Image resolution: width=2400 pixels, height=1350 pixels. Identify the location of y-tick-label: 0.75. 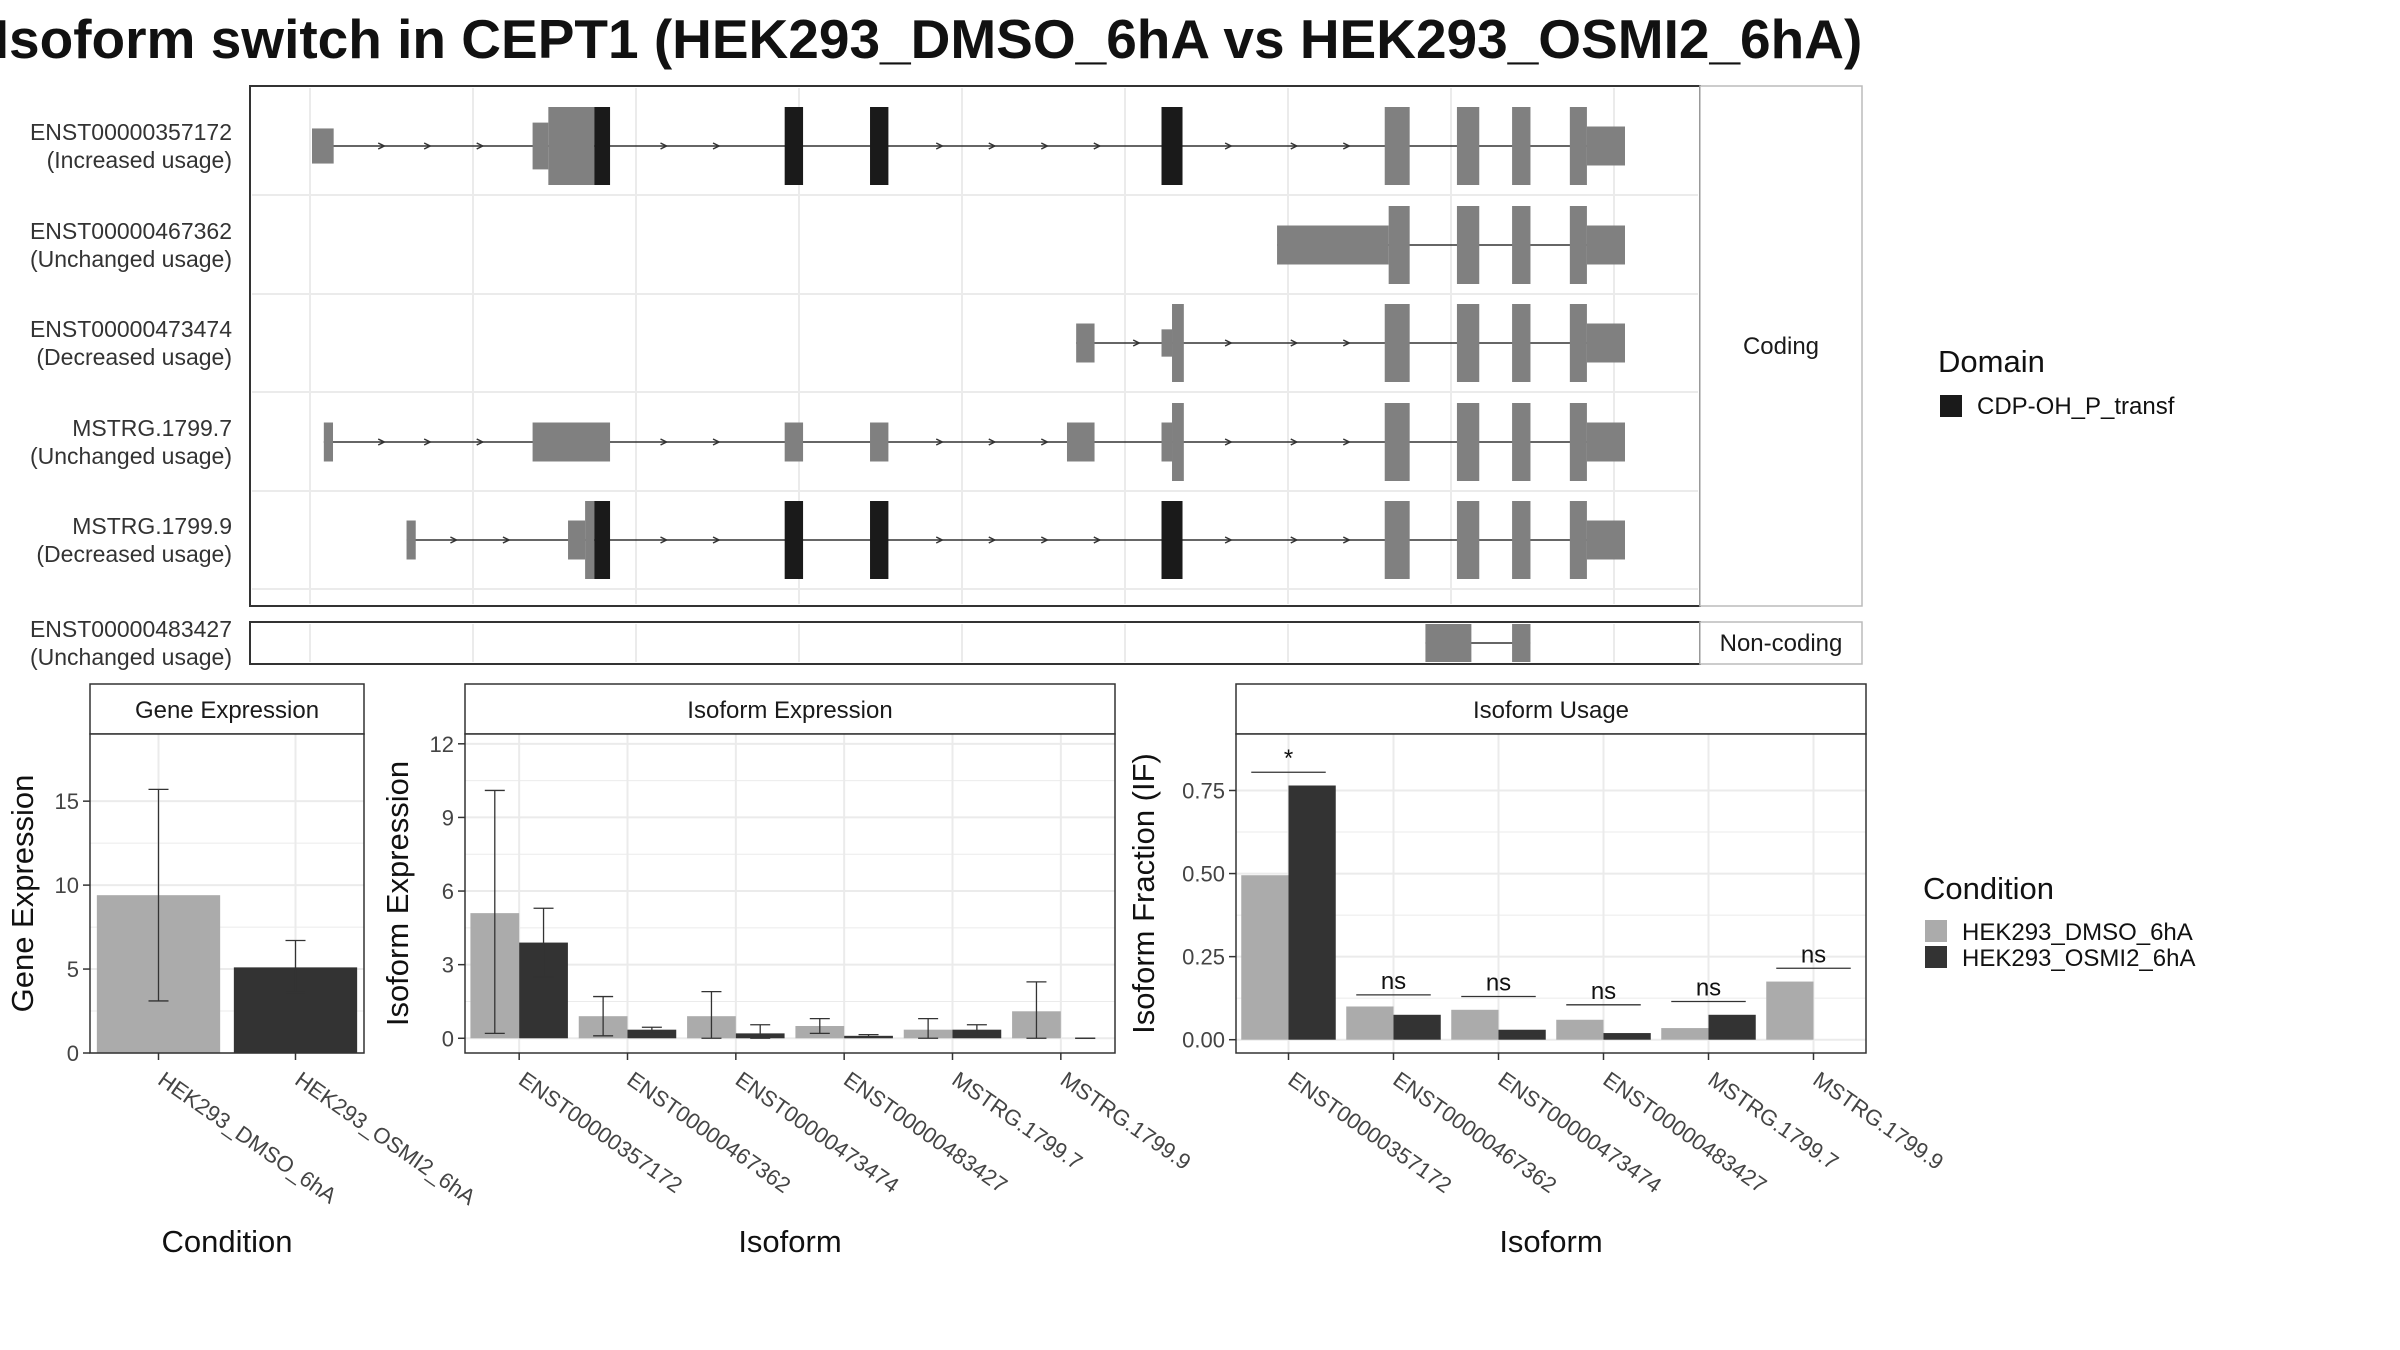
(1203, 790).